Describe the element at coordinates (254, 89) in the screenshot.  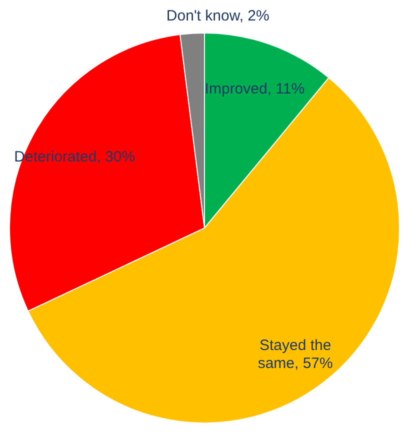
I see `slice-label: Improved, 11%` at that location.